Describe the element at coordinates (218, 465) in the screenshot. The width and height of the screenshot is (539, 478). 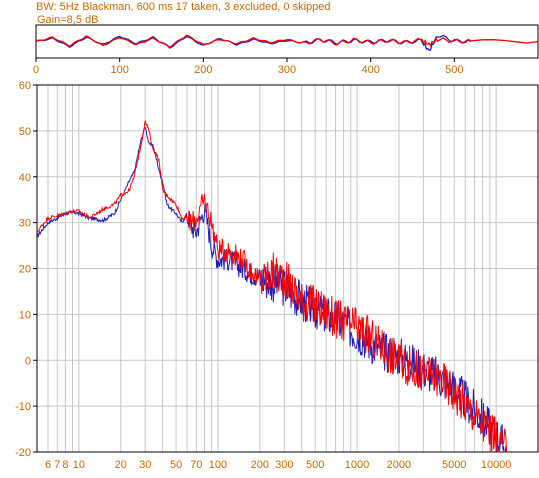
I see `response-x-tick-label: 100` at that location.